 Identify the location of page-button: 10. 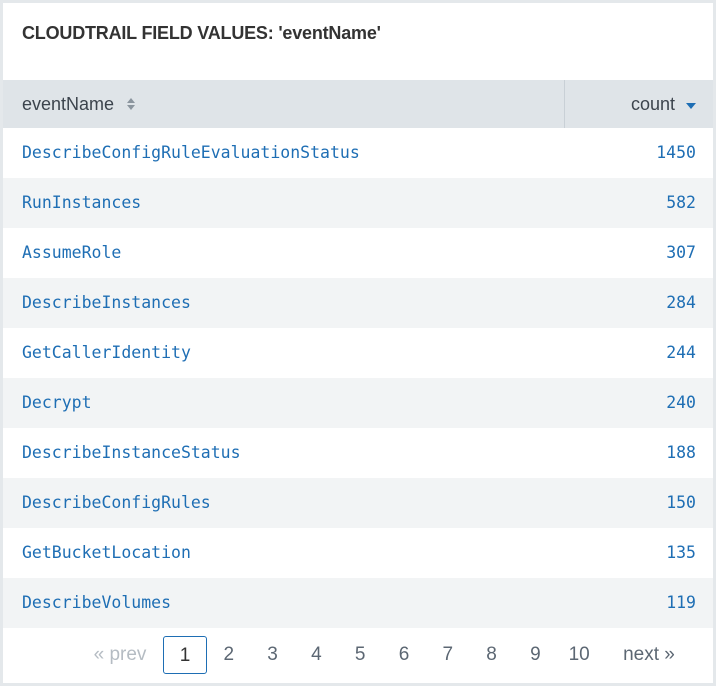
(579, 654).